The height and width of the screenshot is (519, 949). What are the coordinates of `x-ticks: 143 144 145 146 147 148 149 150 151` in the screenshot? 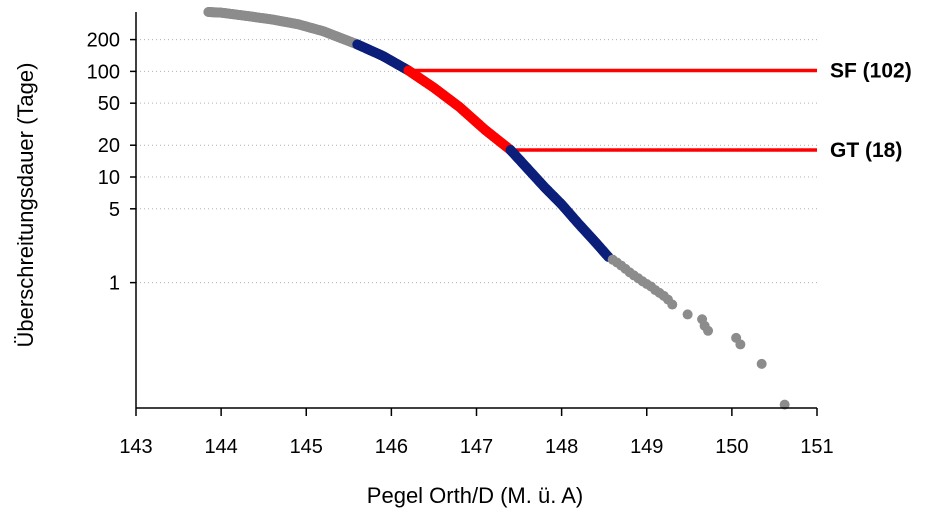 It's located at (476, 433).